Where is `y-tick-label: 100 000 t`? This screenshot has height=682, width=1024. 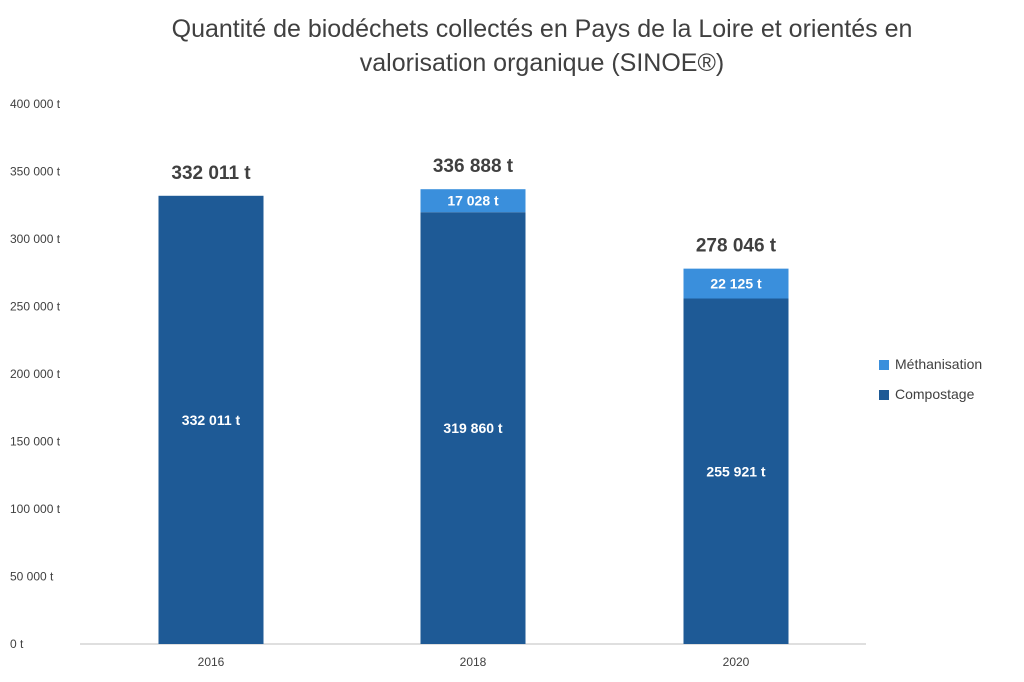 y-tick-label: 100 000 t is located at coordinates (35, 509).